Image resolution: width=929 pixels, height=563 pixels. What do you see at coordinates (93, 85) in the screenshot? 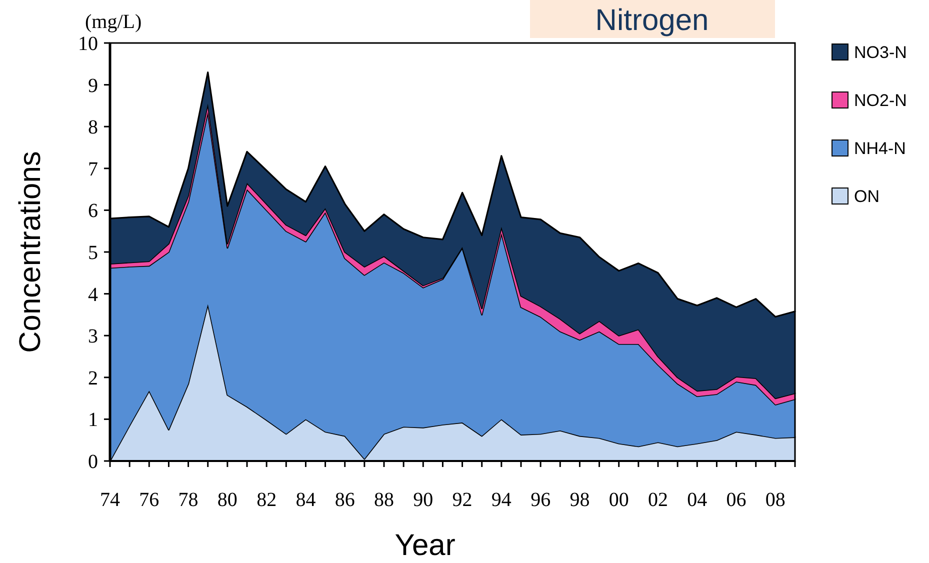
I see `y-tick-label: 9` at bounding box center [93, 85].